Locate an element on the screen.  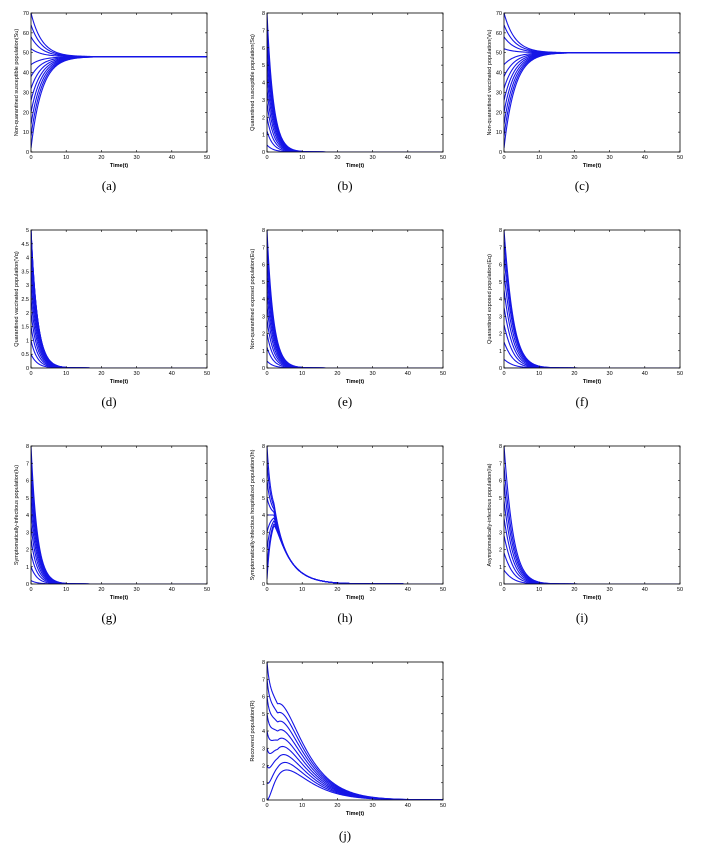
y-tick-label: 70 is located at coordinates (499, 14).